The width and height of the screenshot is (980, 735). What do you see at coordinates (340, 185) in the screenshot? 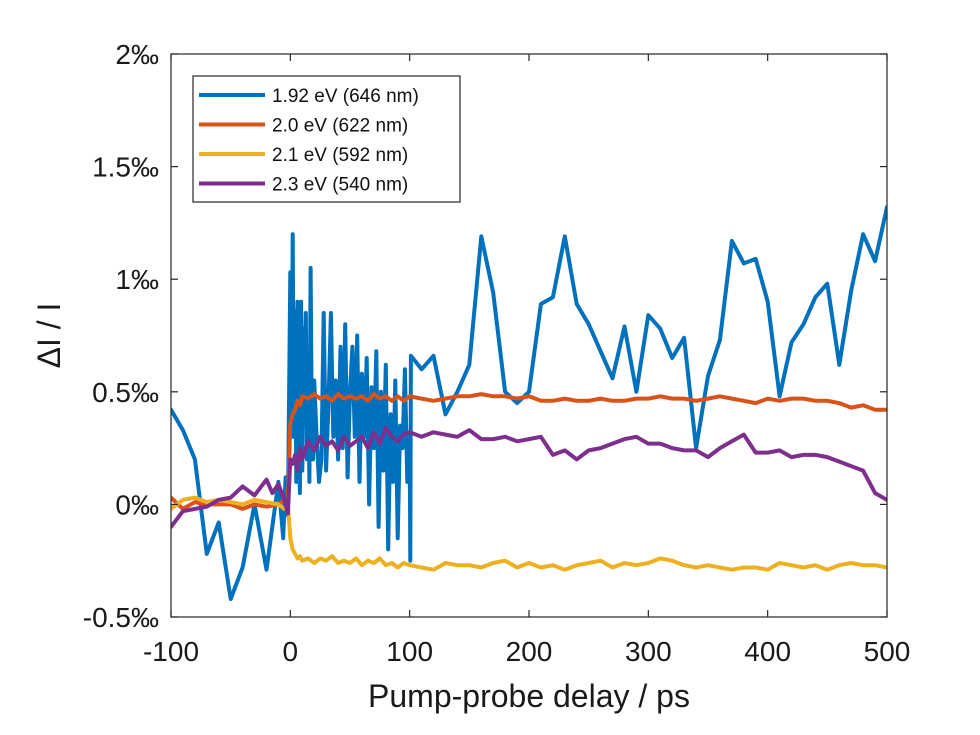
I see `legend-label-4: 2.3 eV (540 nm)` at bounding box center [340, 185].